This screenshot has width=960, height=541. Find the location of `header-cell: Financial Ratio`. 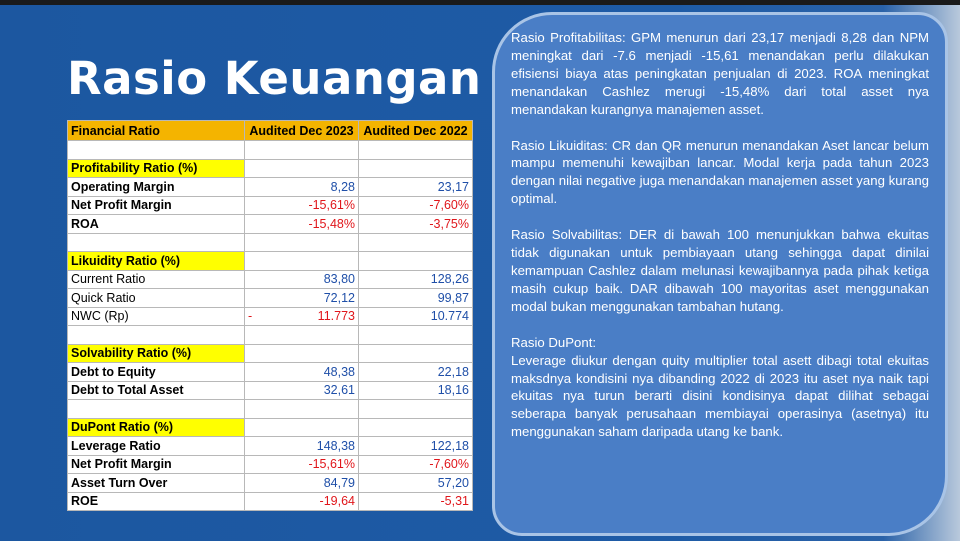

header-cell: Financial Ratio is located at coordinates (156, 130).